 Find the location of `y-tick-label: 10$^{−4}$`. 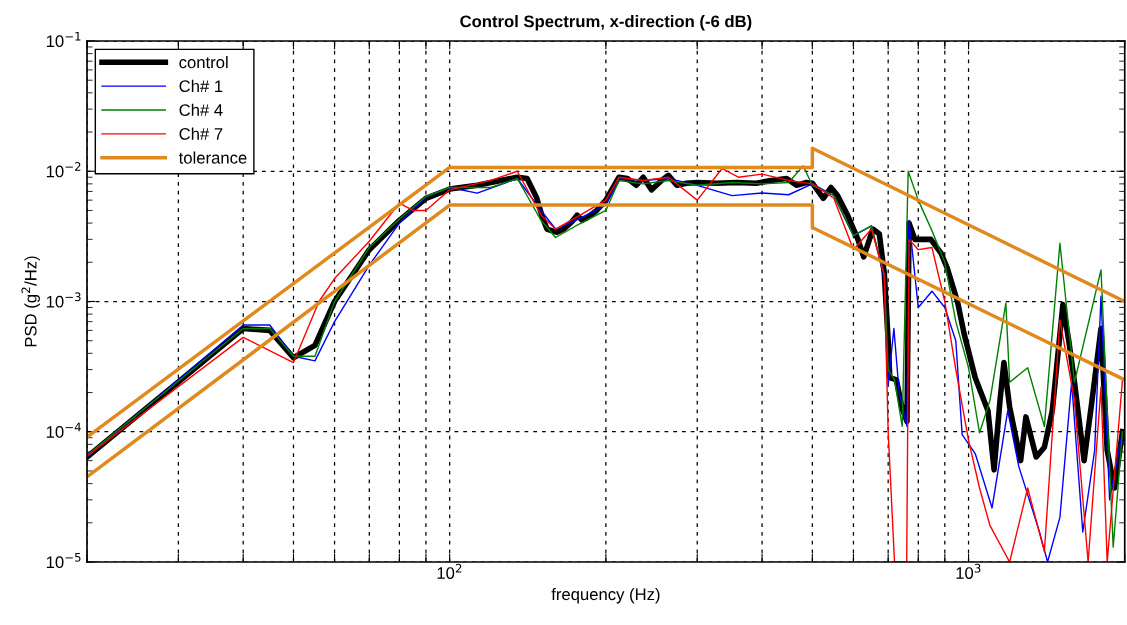

y-tick-label: 10$^{−4}$ is located at coordinates (63, 430).